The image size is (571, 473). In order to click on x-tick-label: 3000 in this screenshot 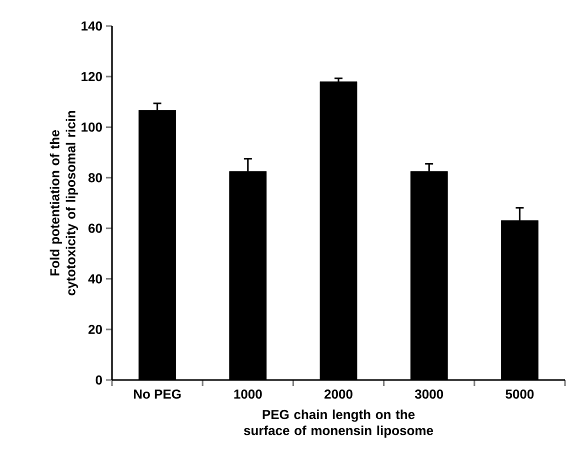, I will do `click(429, 394)`.